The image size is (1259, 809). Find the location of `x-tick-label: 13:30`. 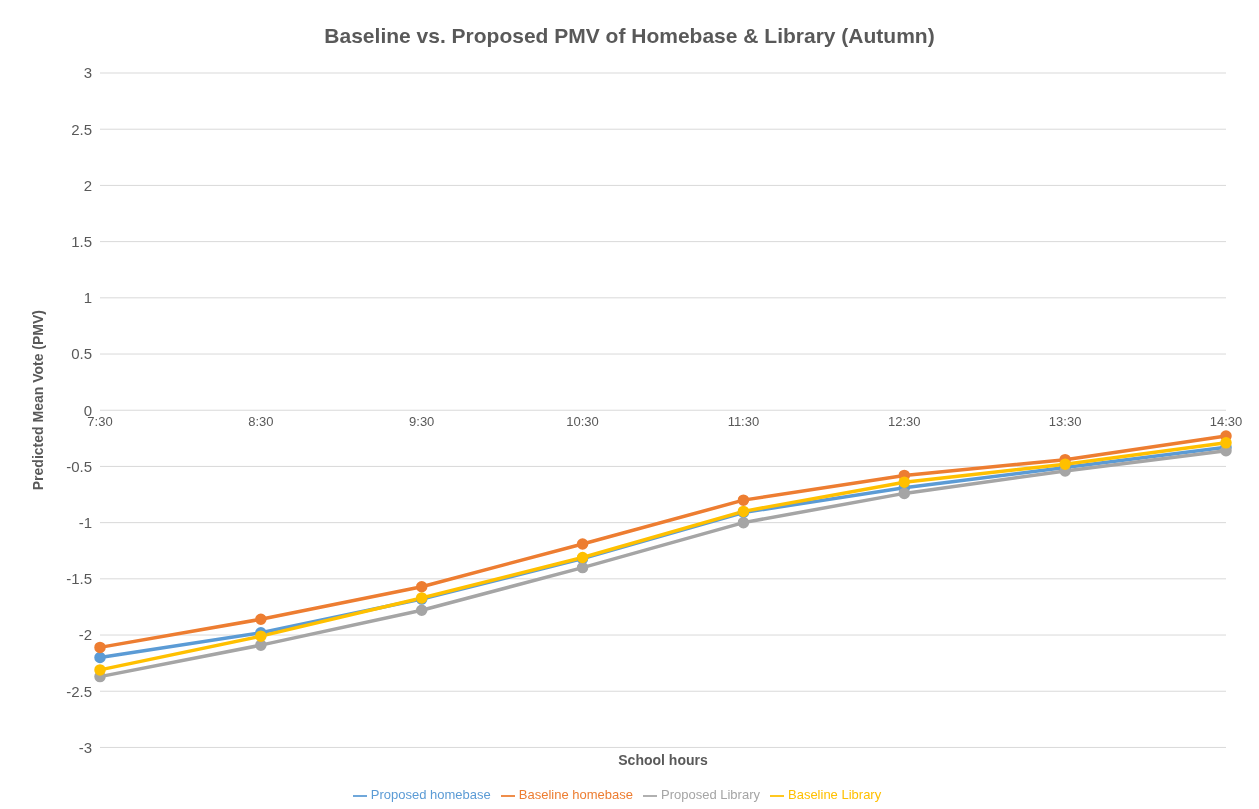

x-tick-label: 13:30 is located at coordinates (1065, 421).